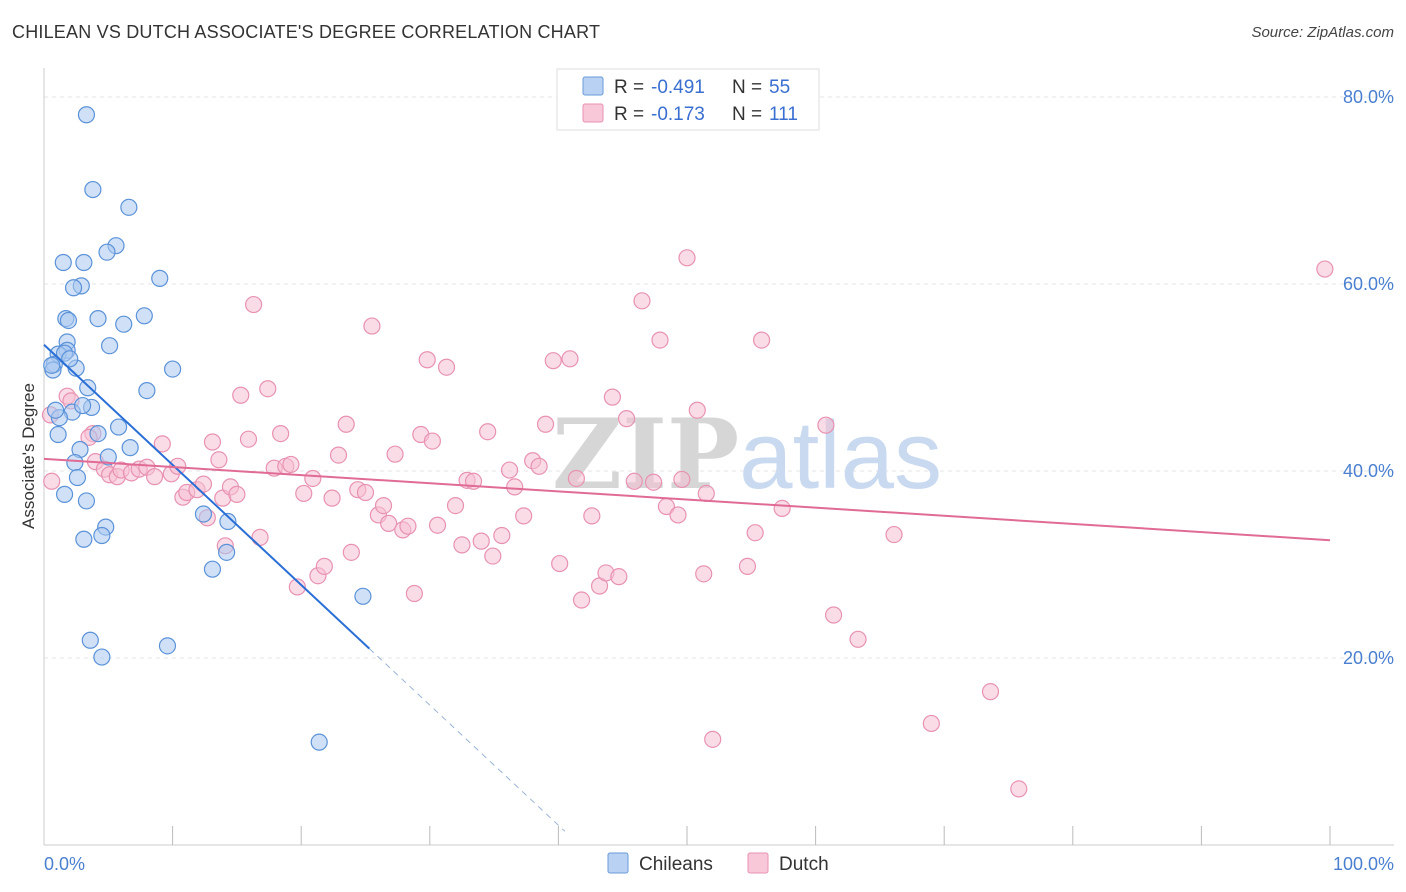  I want to click on y-tick-labels: 20.0% 40.0% 60.0% 80.0%, so click(1368, 377).